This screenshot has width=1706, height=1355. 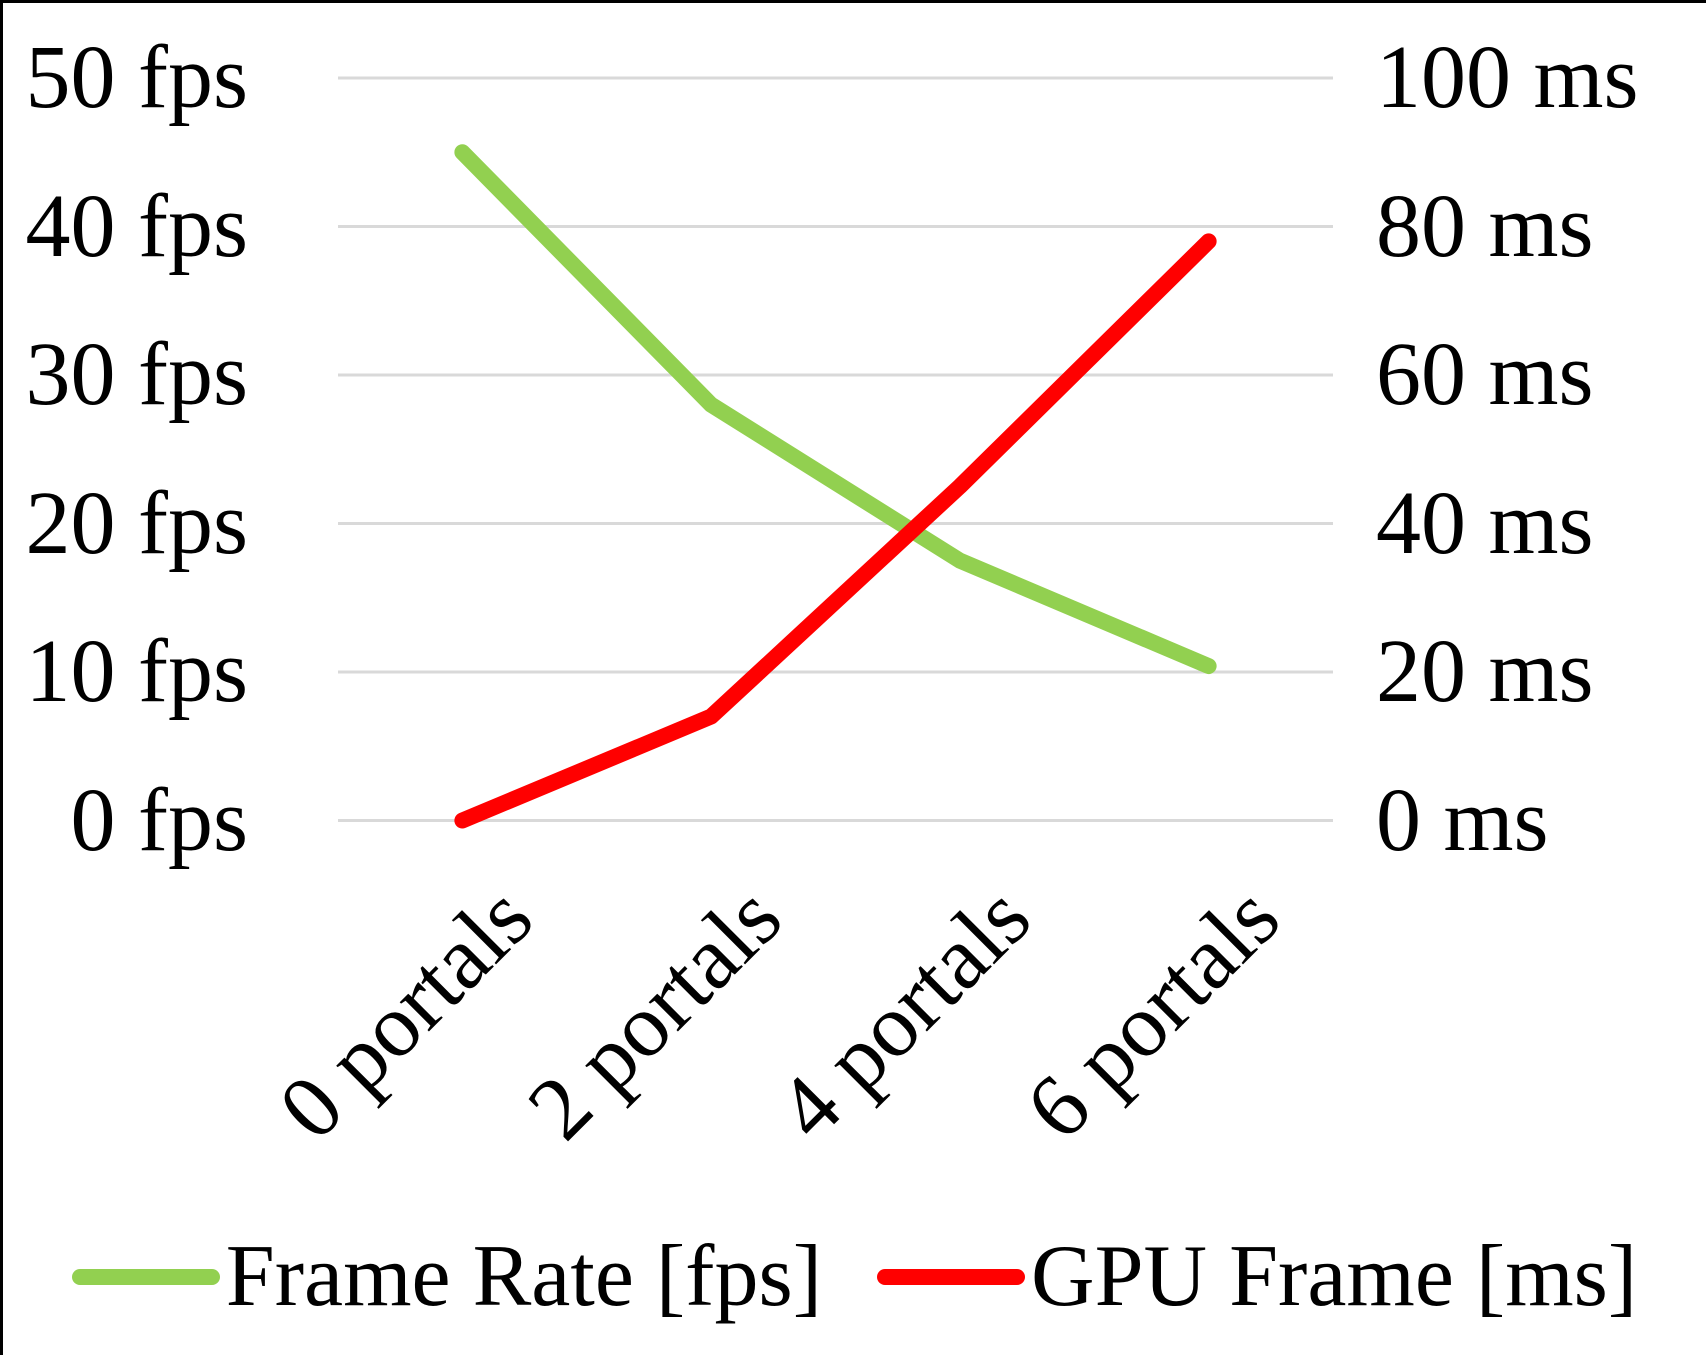 I want to click on legend-swatch-gpu-frame, so click(x=951, y=1277).